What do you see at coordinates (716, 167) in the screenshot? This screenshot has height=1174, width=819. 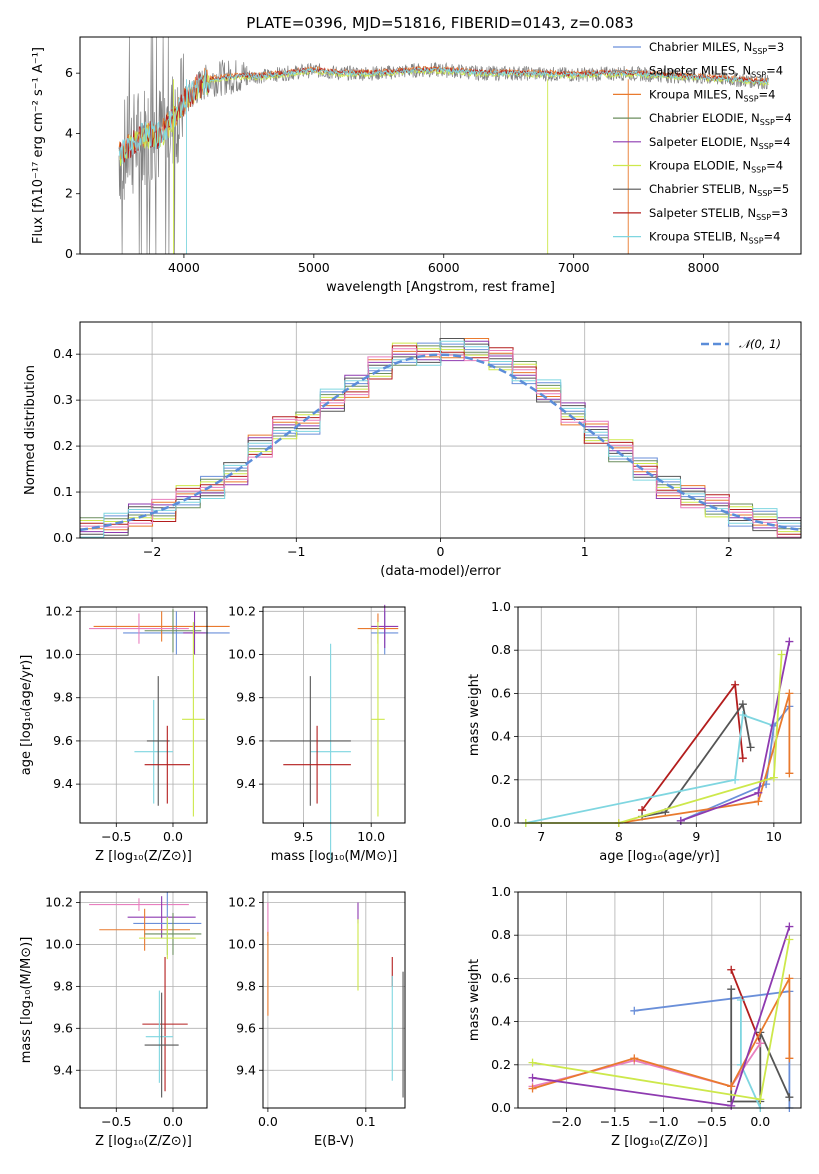 I see `legend-entry: Kroupa ELODIE, NSSP=4` at bounding box center [716, 167].